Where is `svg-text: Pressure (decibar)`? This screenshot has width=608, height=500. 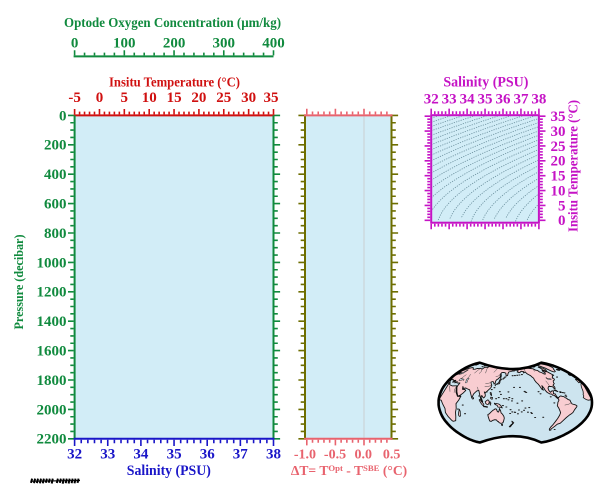
svg-text: Pressure (decibar) is located at coordinates (18, 282).